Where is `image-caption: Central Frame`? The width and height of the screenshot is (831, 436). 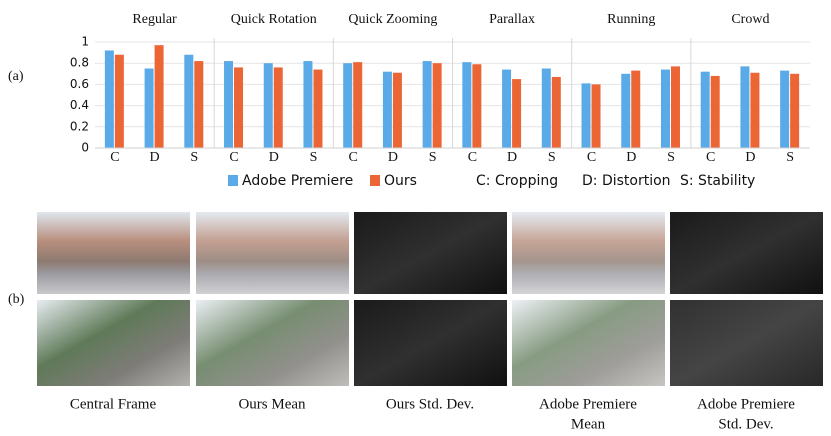 image-caption: Central Frame is located at coordinates (113, 404).